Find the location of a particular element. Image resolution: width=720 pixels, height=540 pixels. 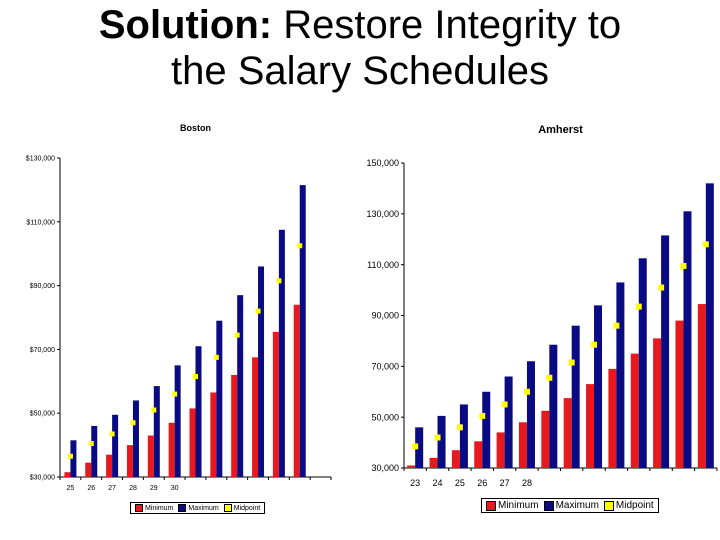

boston-x-tick-label: 25 is located at coordinates (71, 488).